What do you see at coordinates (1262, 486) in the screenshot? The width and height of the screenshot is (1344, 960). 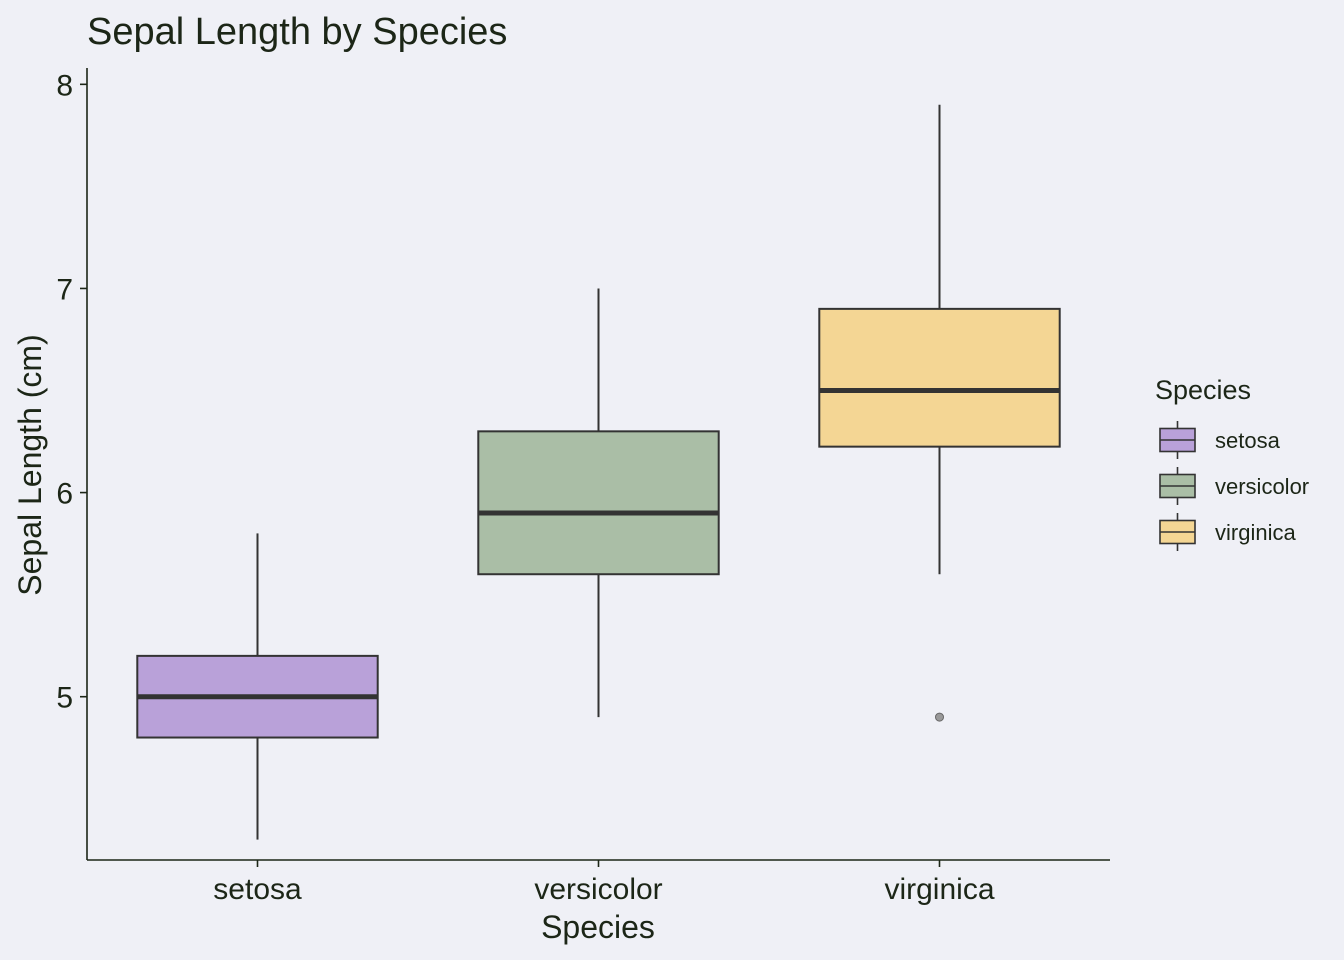 I see `legend-label: versicolor` at bounding box center [1262, 486].